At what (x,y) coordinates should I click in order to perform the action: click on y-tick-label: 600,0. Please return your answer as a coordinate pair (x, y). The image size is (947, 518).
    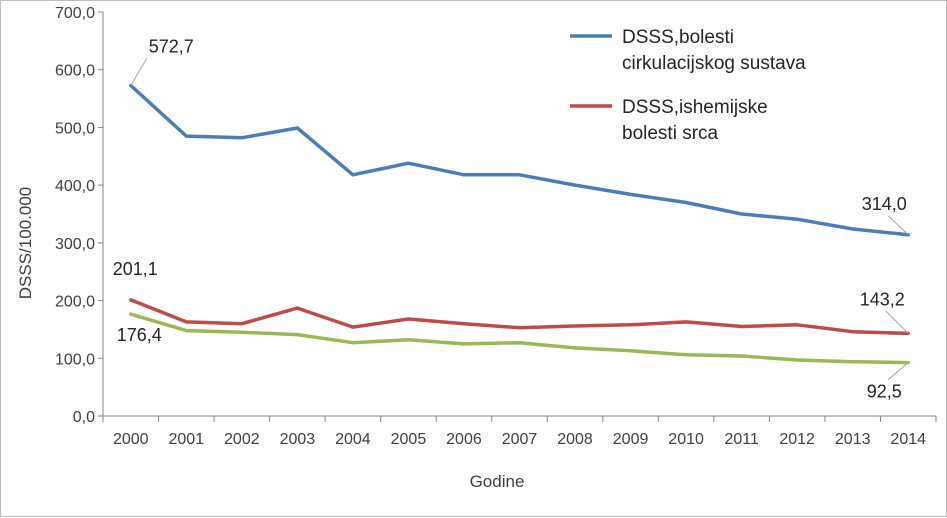
    Looking at the image, I should click on (75, 71).